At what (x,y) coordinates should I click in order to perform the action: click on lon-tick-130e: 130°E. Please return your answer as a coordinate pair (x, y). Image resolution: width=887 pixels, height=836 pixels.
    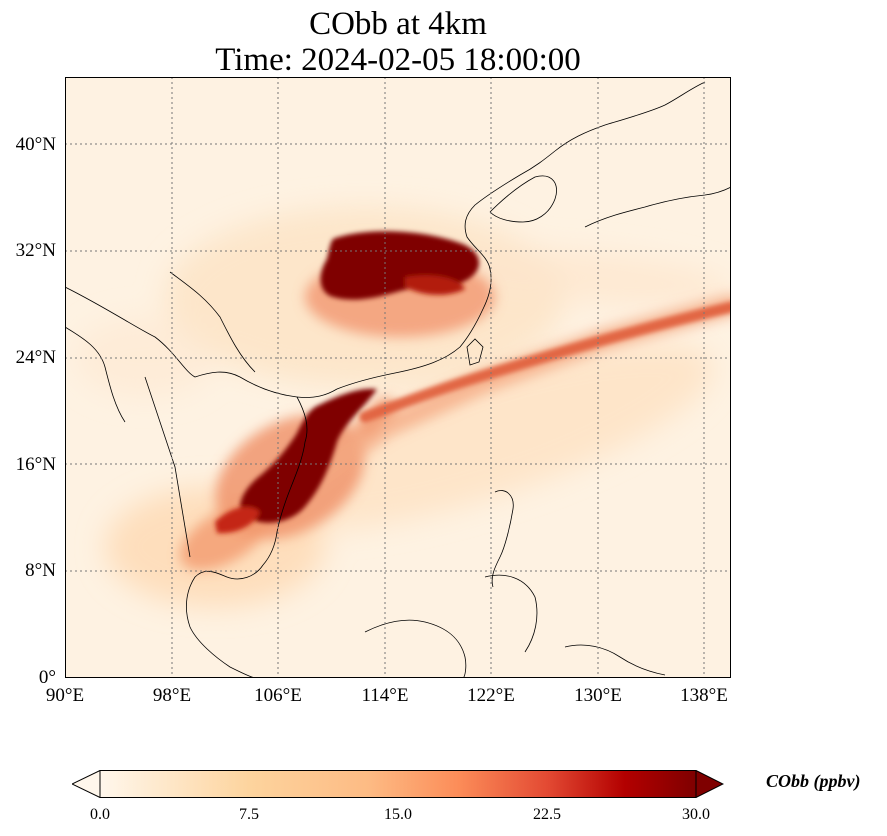
    Looking at the image, I should click on (598, 695).